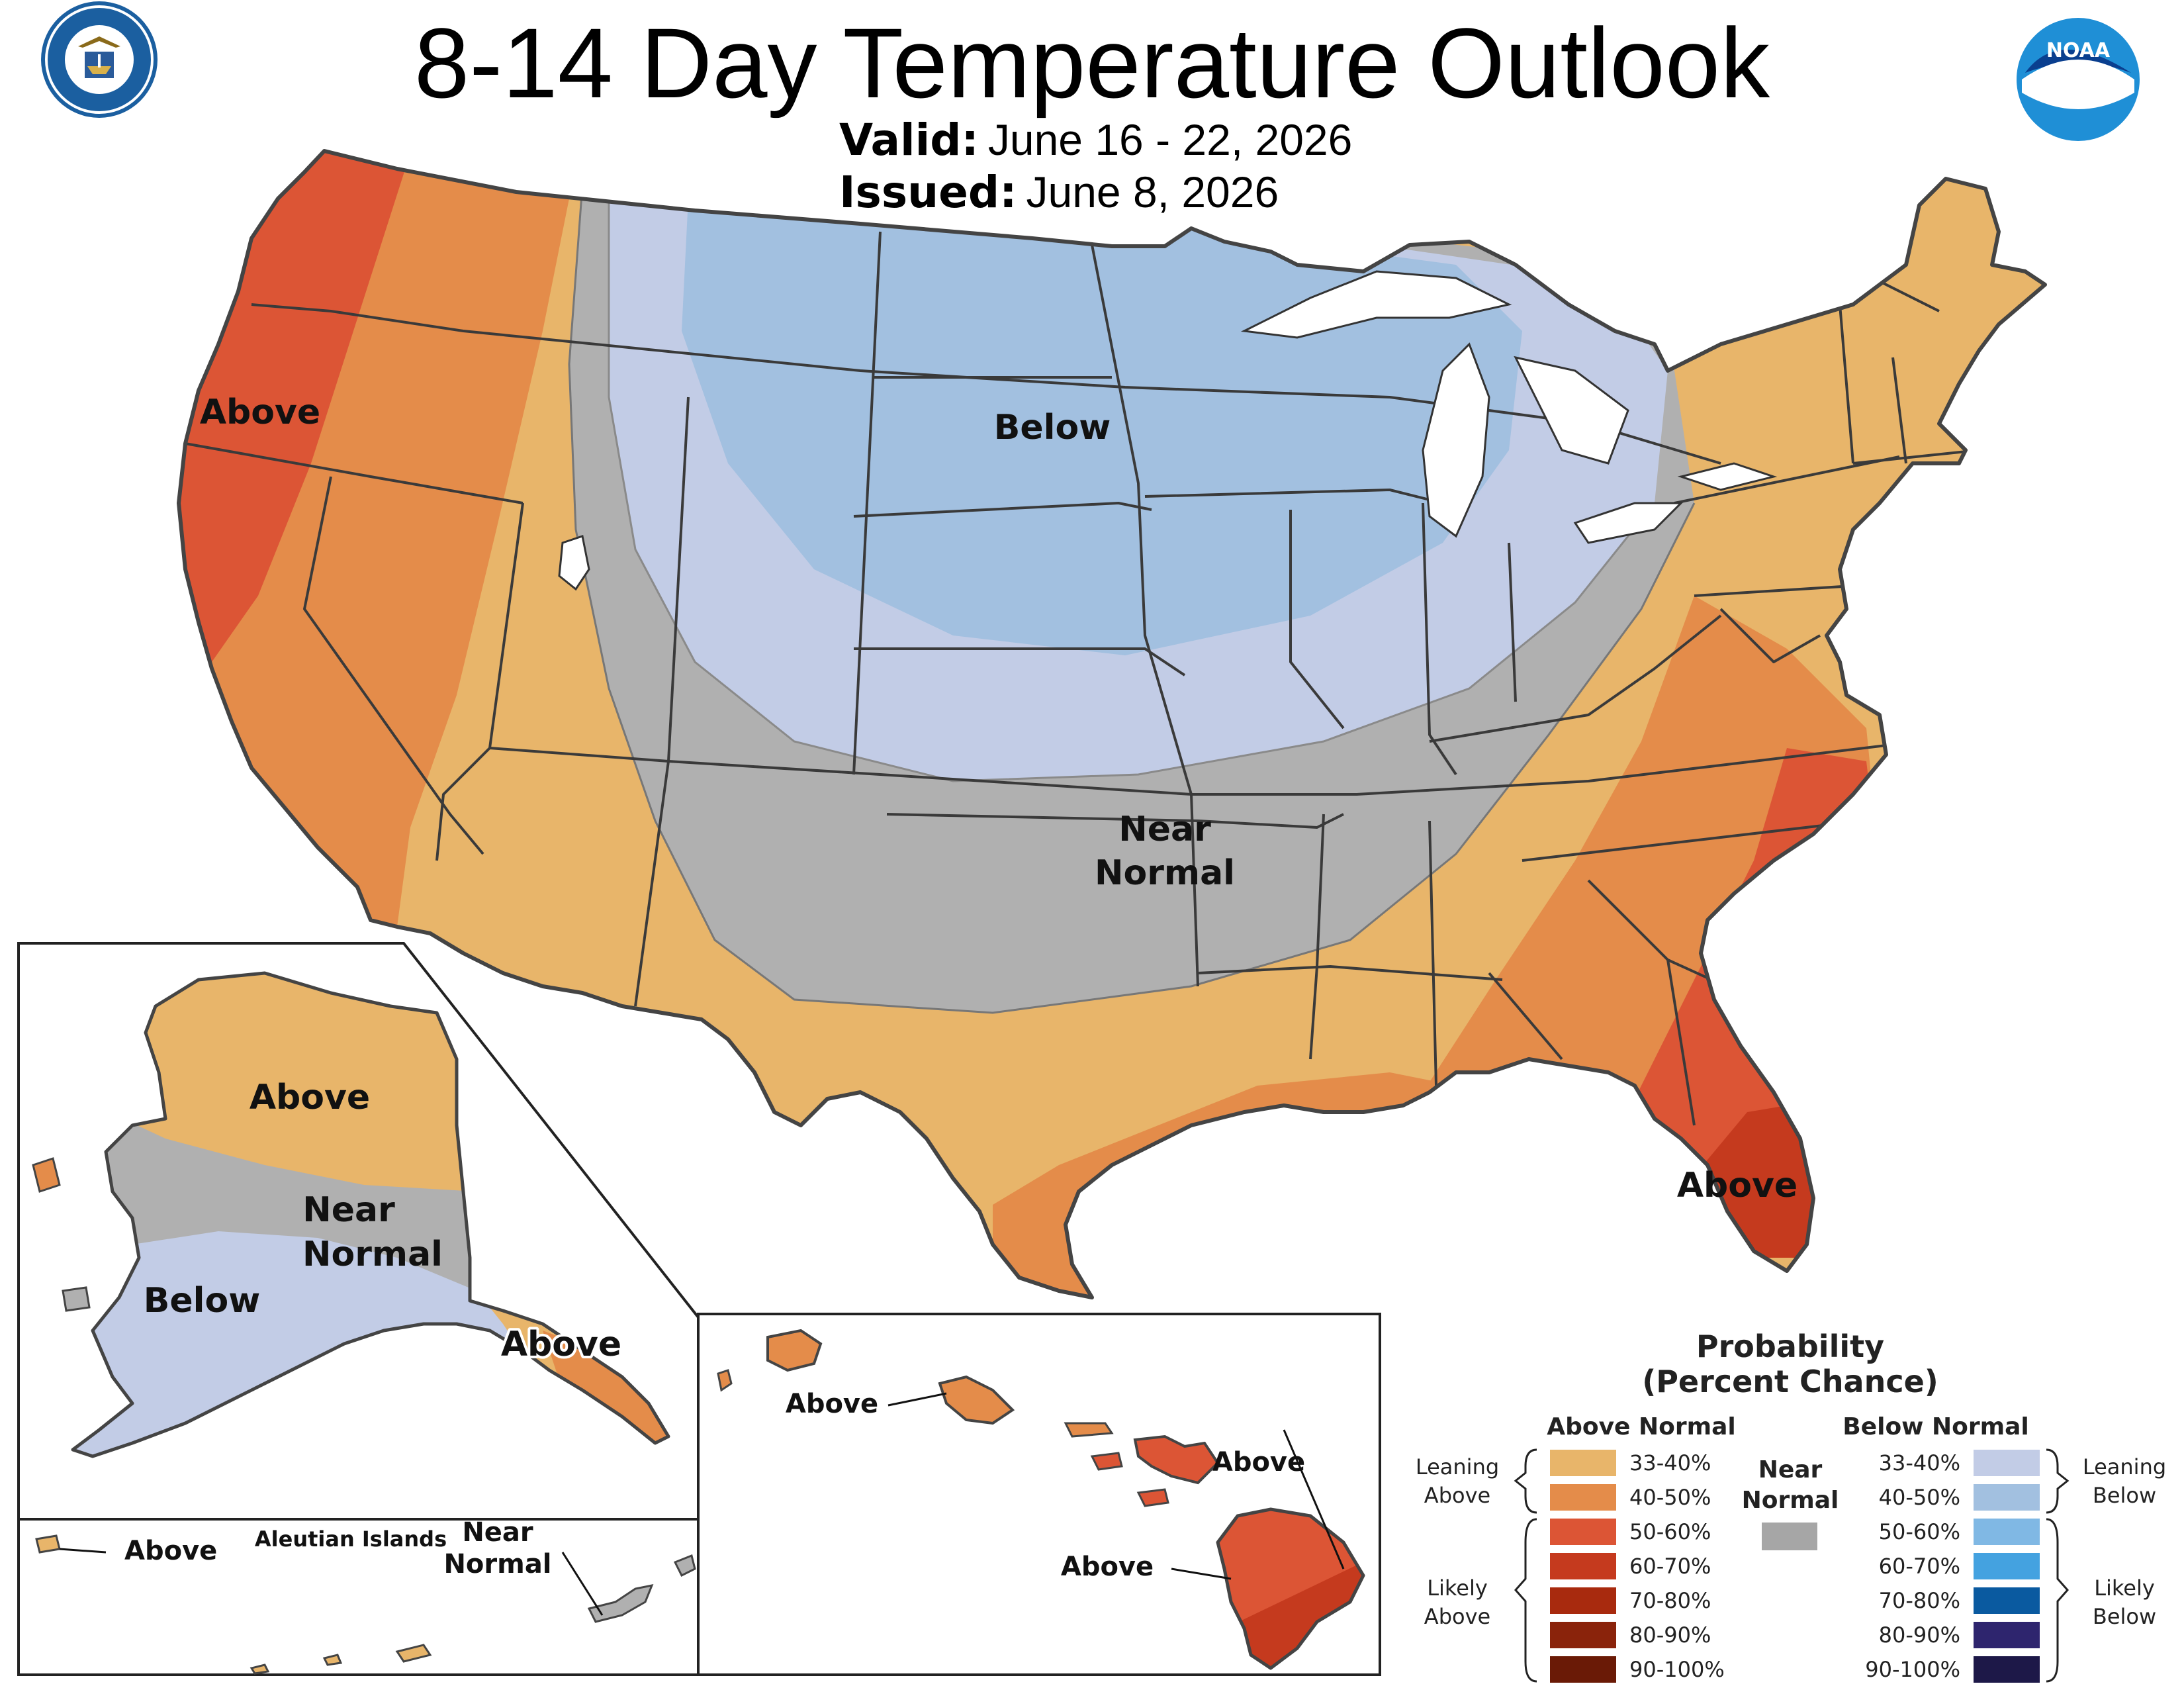 Image resolution: width=2184 pixels, height=1688 pixels. What do you see at coordinates (1641, 1426) in the screenshot?
I see `legend-above-header: Above Normal` at bounding box center [1641, 1426].